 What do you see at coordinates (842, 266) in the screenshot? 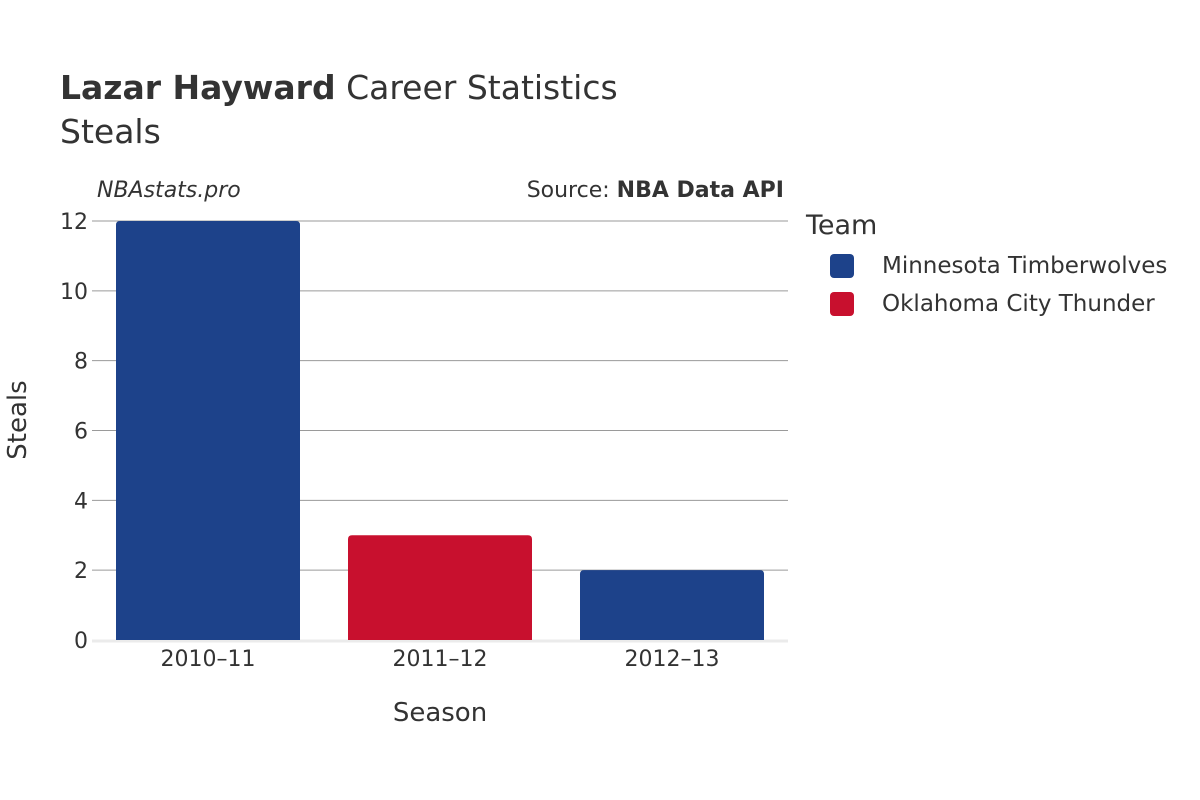
I see `legend-swatch-minnesota` at bounding box center [842, 266].